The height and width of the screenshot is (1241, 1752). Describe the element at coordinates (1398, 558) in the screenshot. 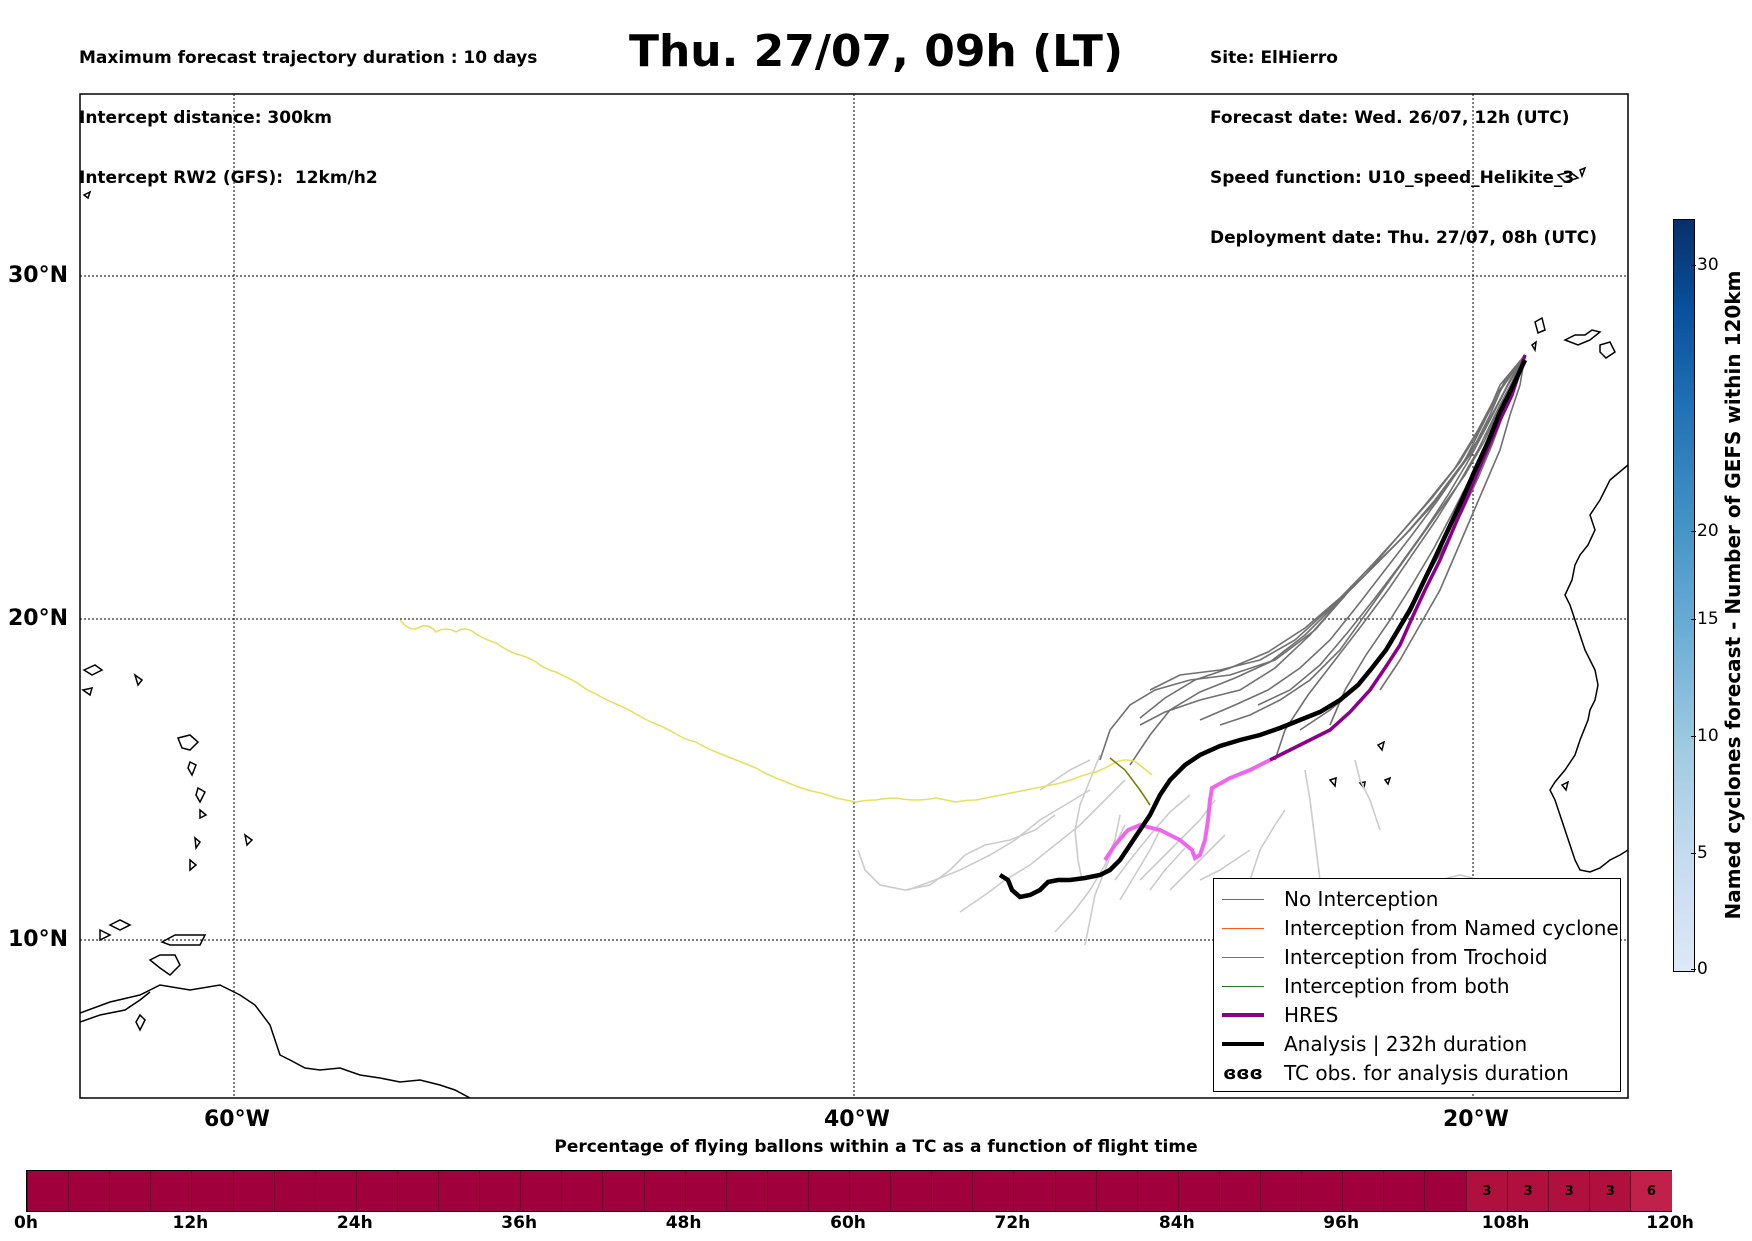

I see `hres-track` at that location.